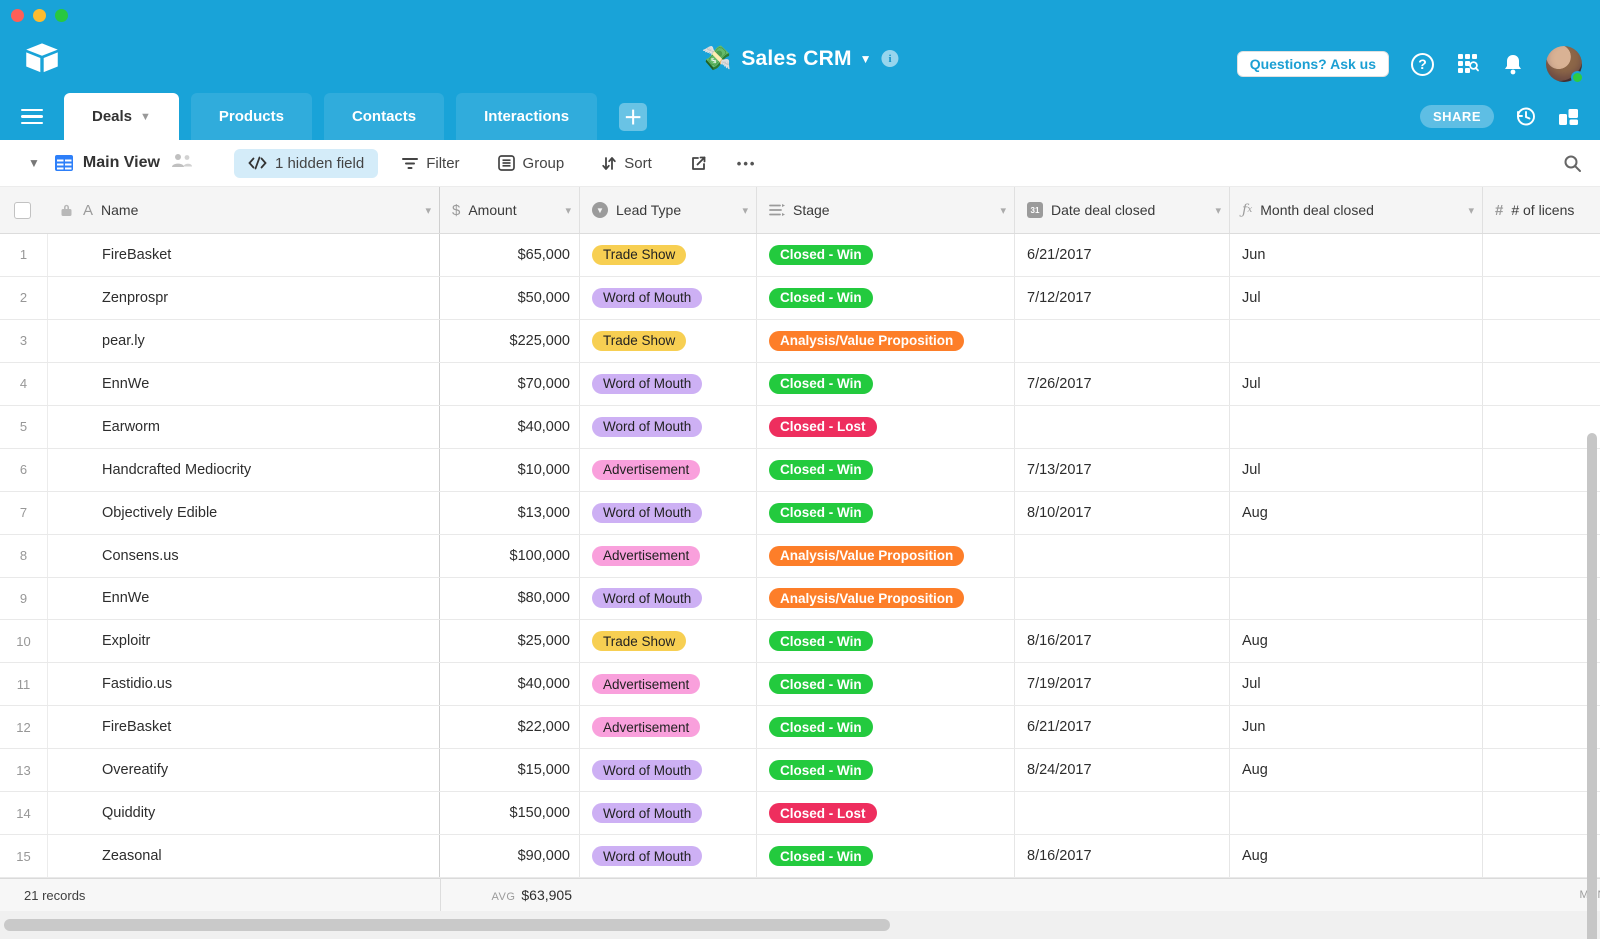 The height and width of the screenshot is (939, 1600). What do you see at coordinates (510, 210) in the screenshot?
I see `column-header-amount: $ Amount ▾` at bounding box center [510, 210].